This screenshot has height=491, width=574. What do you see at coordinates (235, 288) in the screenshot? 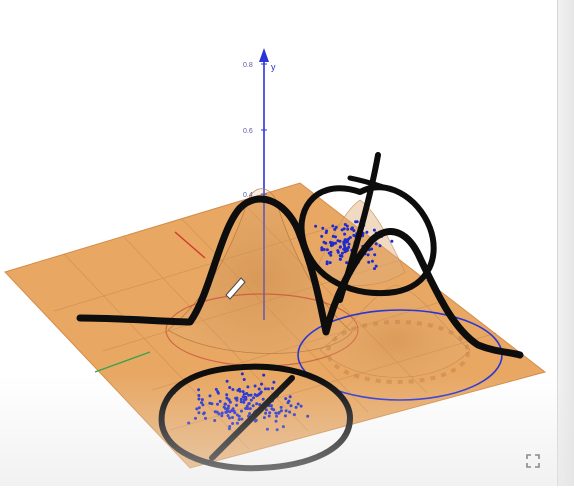
I see `pen-cursor-icon` at bounding box center [235, 288].